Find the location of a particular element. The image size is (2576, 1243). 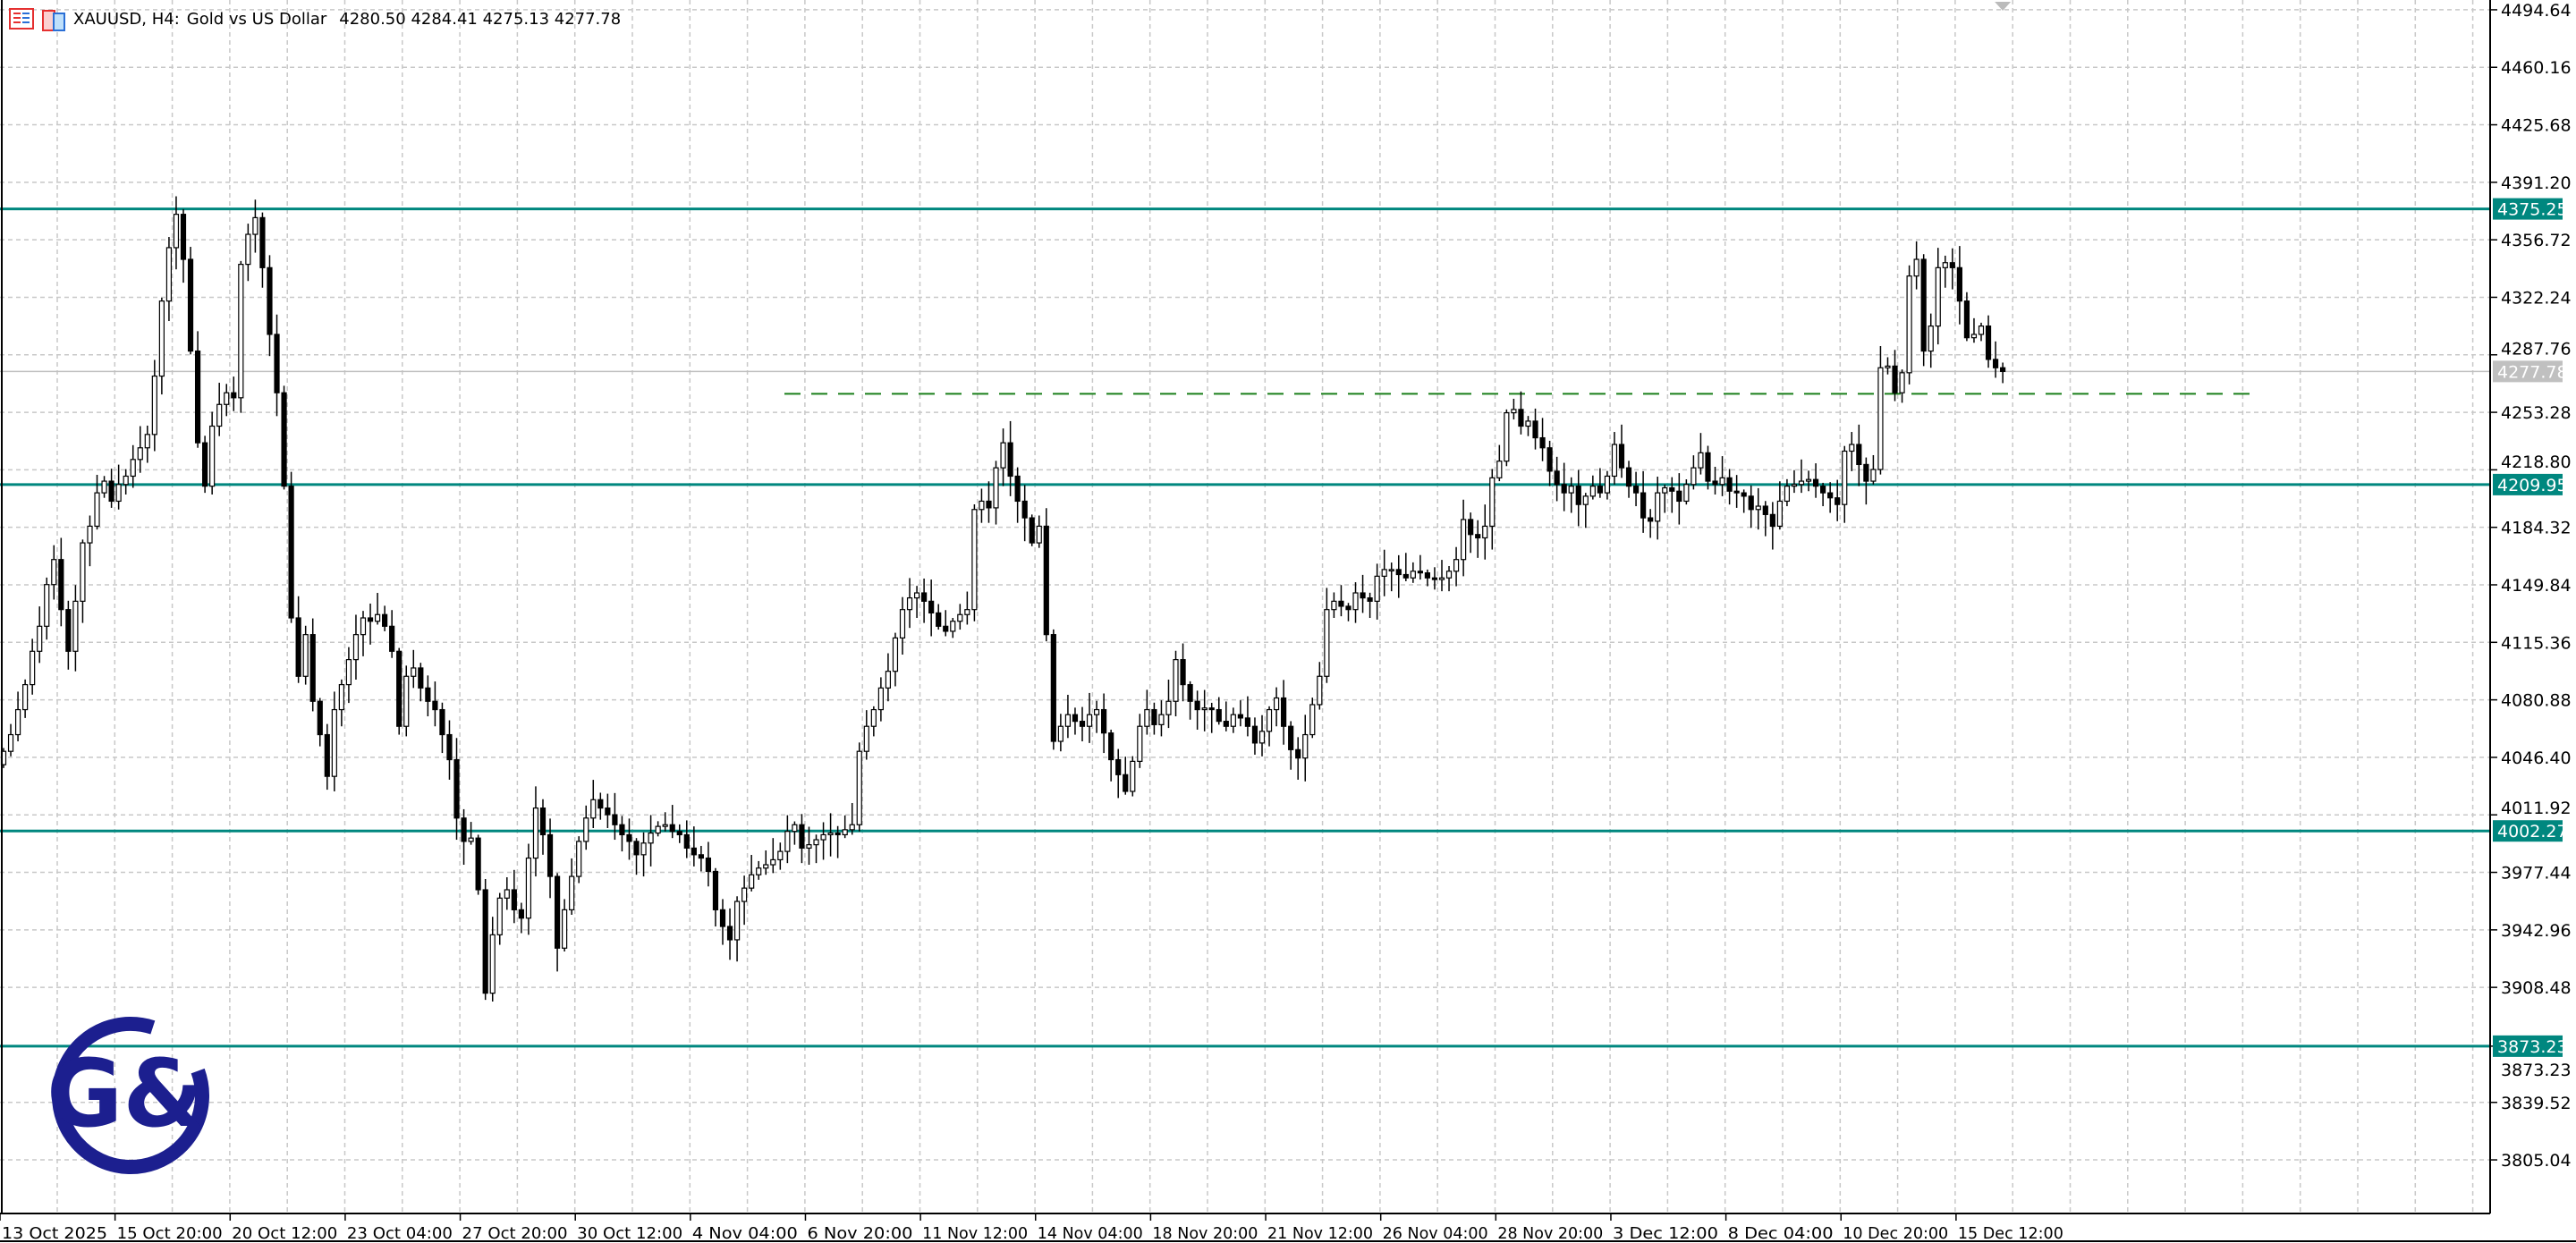

x-tick-label: 28 Nov 20:00 is located at coordinates (1550, 1233).